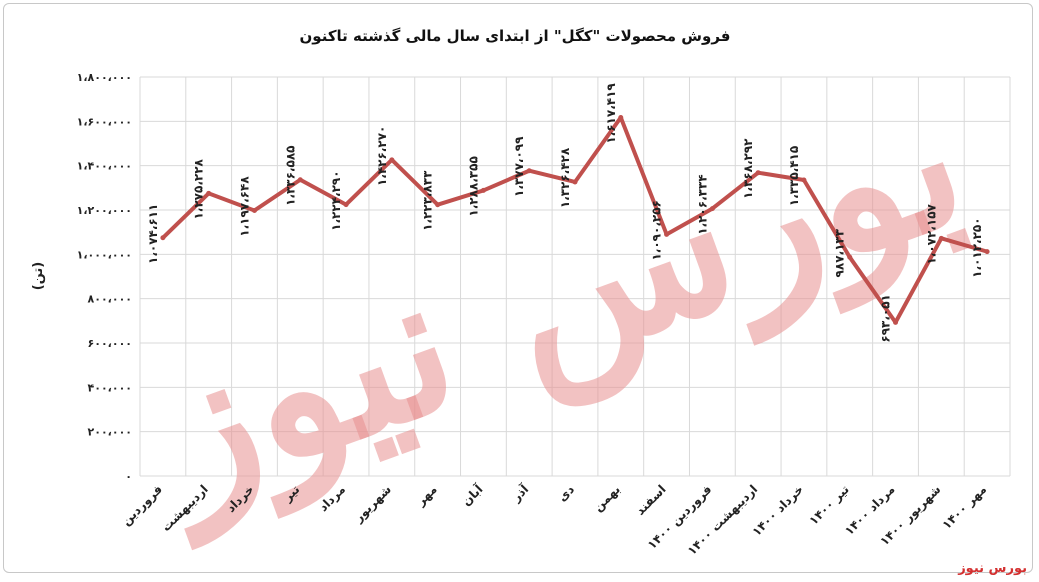  I want to click on y-tick-label: ۴۰۰،۰۰۰, so click(110, 387).